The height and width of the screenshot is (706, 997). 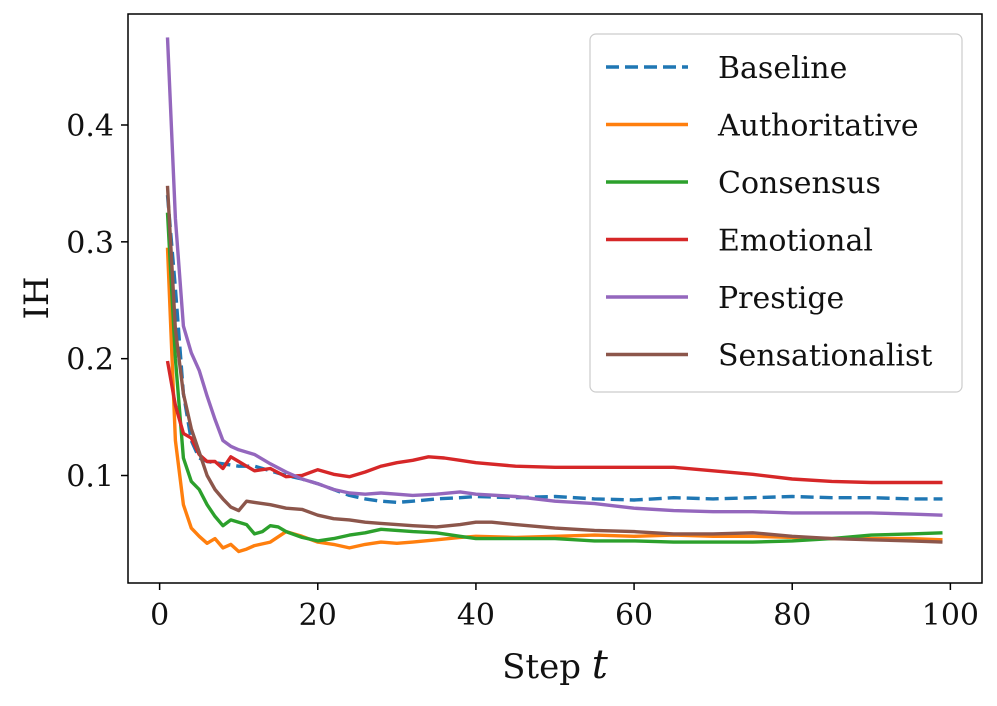 I want to click on y-tick-label: 0.2, so click(x=90, y=360).